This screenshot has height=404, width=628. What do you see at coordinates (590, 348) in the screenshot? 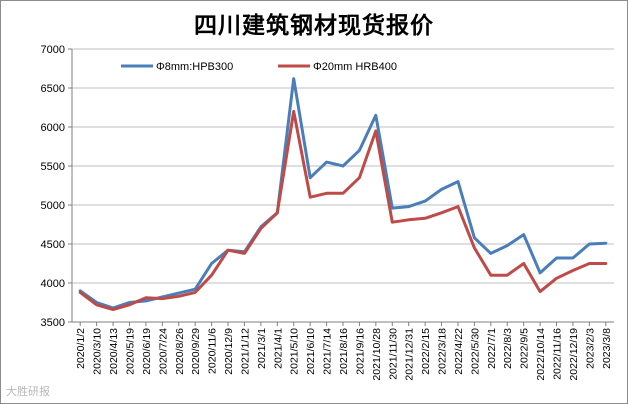
I see `x-tick-label: 2023/2/3` at bounding box center [590, 348].